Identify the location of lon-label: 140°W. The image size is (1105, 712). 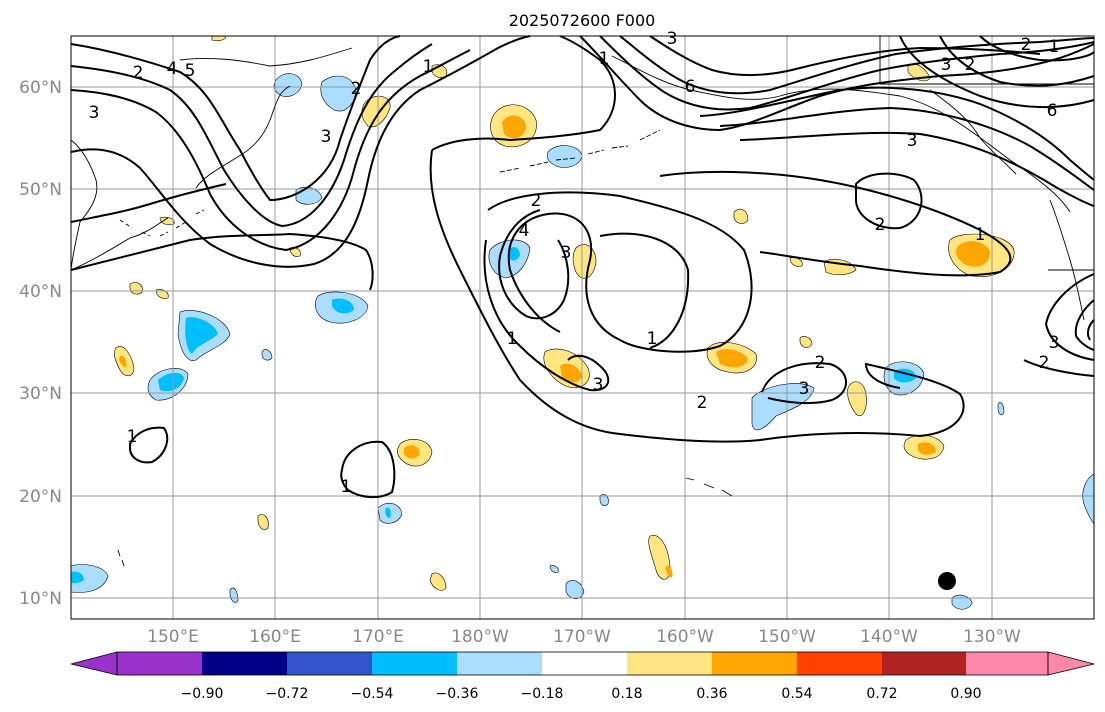
(889, 637).